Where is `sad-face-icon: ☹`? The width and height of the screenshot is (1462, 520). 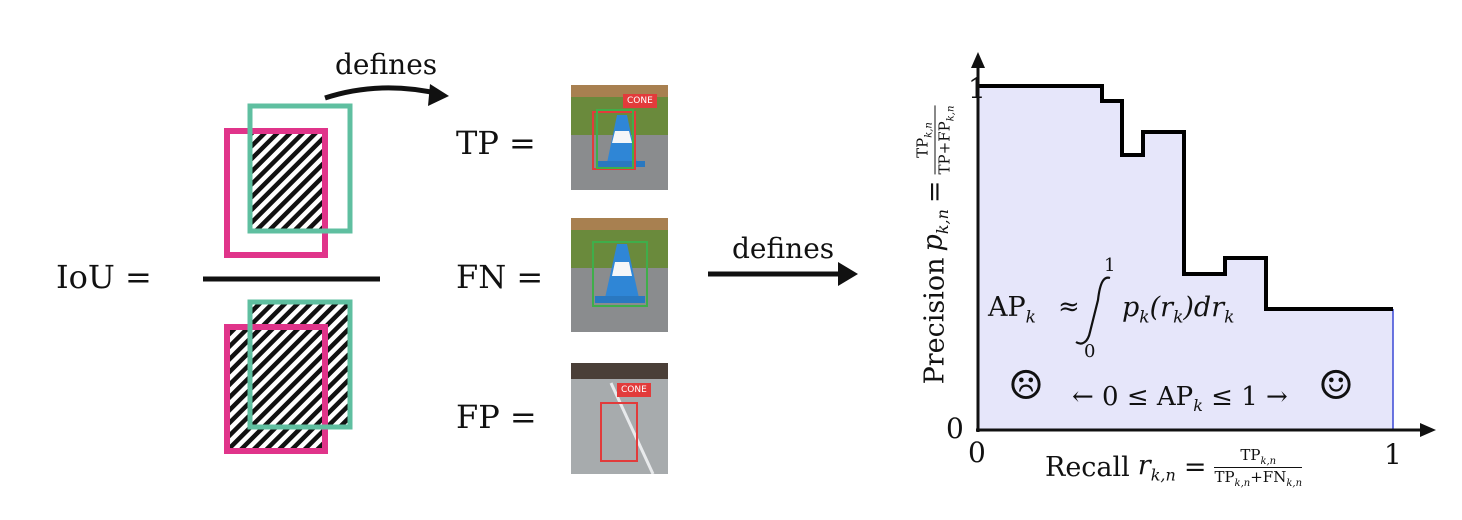
sad-face-icon: ☹ is located at coordinates (1026, 386).